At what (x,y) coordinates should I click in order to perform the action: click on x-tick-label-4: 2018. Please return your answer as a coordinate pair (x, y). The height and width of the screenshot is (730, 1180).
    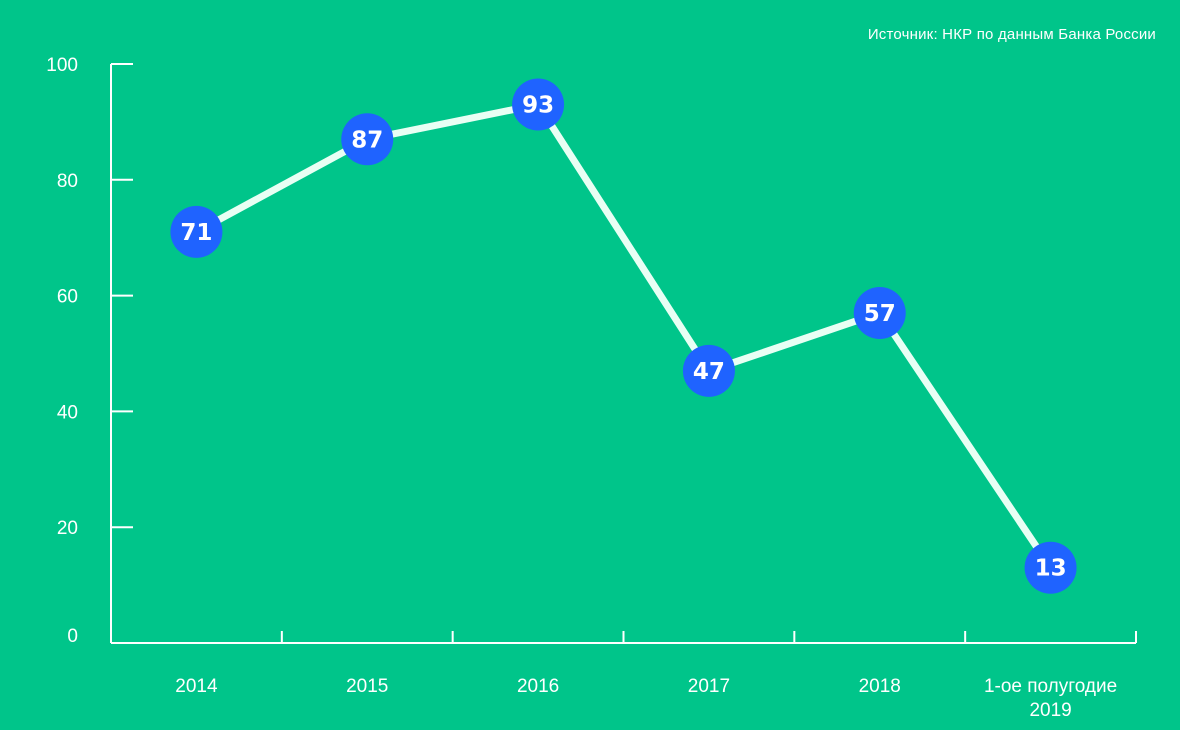
    Looking at the image, I should click on (880, 686).